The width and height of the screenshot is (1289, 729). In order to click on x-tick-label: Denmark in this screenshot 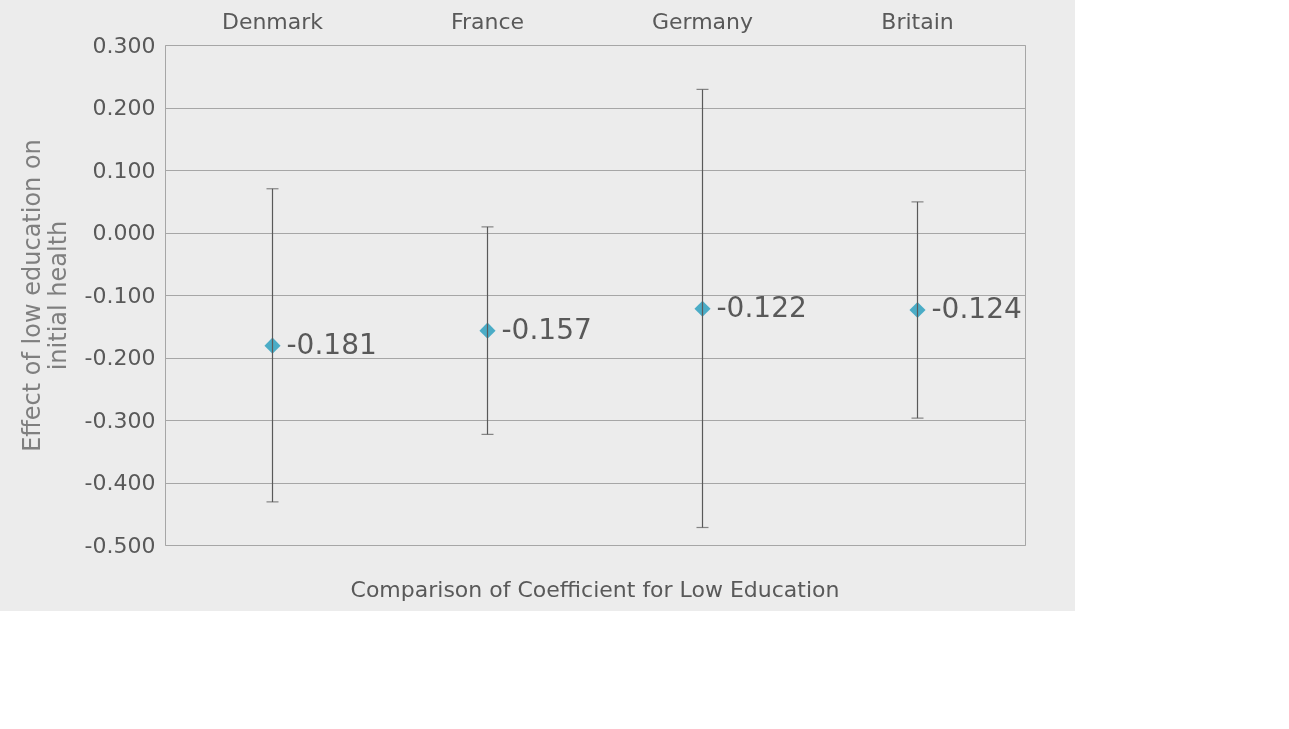, I will do `click(272, 21)`.